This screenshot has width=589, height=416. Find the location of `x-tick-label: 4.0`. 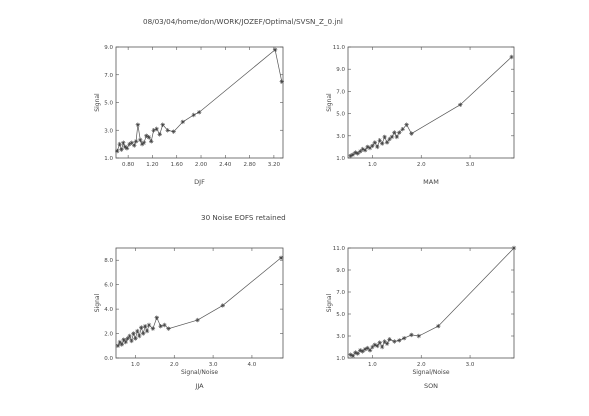

x-tick-label: 4.0 is located at coordinates (252, 365).